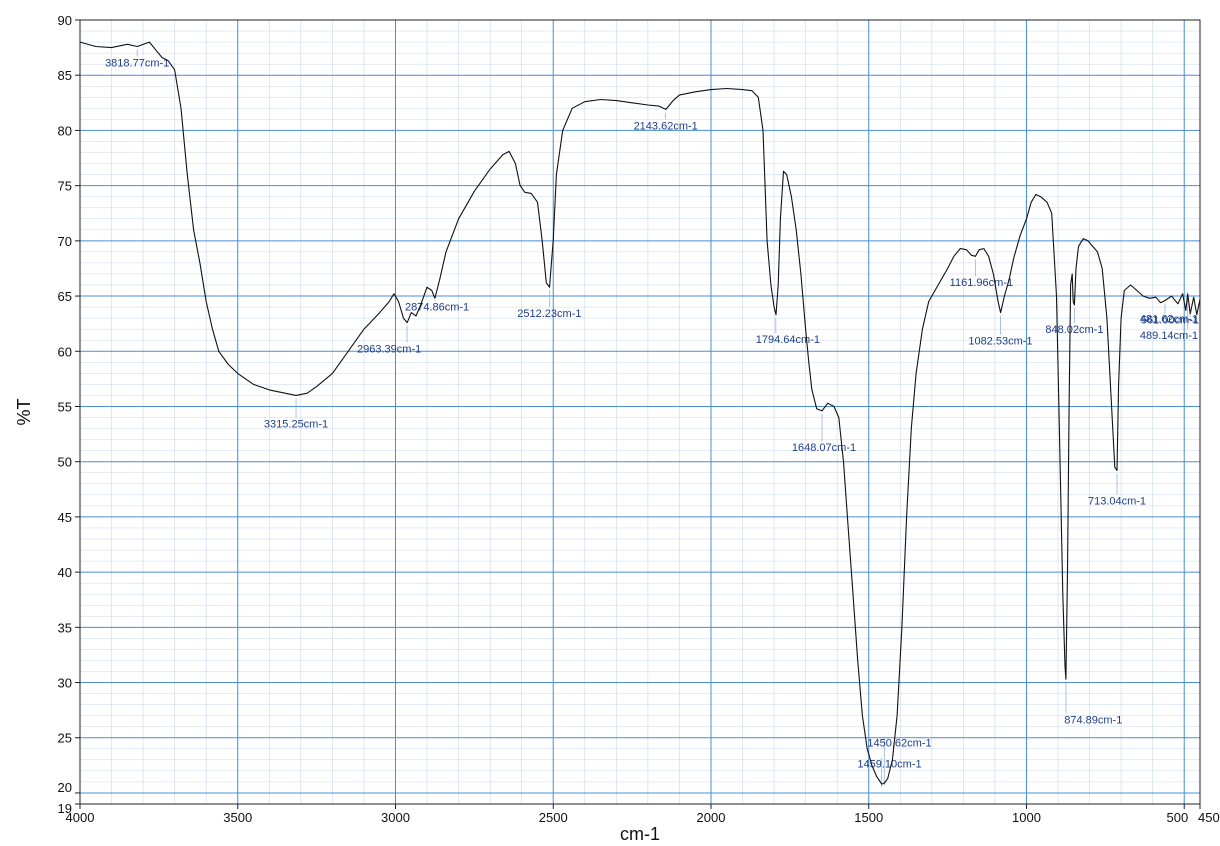 The image size is (1220, 846). I want to click on peak-label: 3818.77cm-1, so click(137, 64).